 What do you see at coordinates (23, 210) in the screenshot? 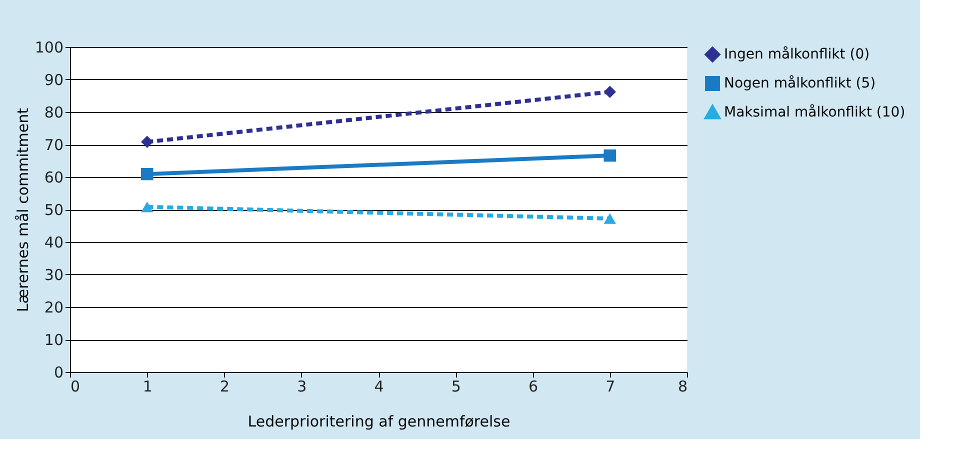
I see `y-axis-title: Lærernes mål commitment` at bounding box center [23, 210].